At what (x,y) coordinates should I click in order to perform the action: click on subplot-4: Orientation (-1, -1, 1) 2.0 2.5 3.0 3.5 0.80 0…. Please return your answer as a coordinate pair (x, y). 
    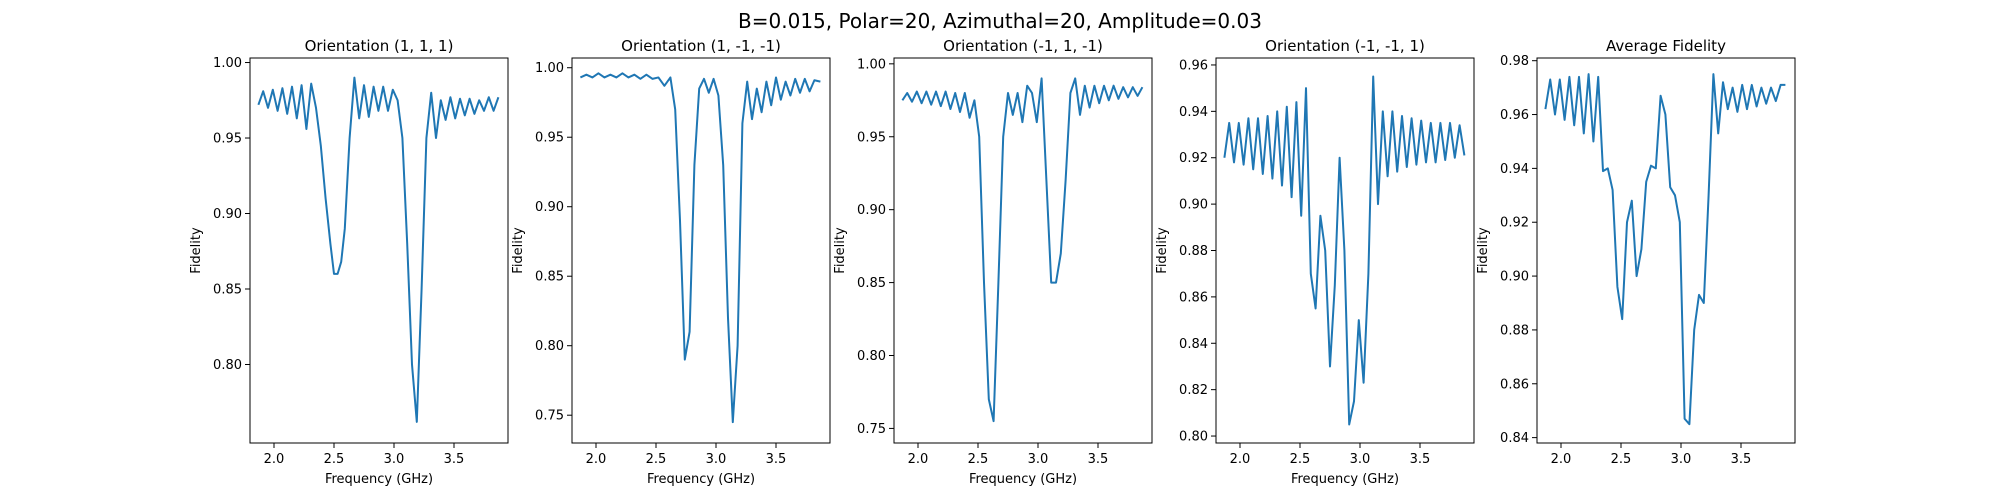
    Looking at the image, I should click on (1315, 262).